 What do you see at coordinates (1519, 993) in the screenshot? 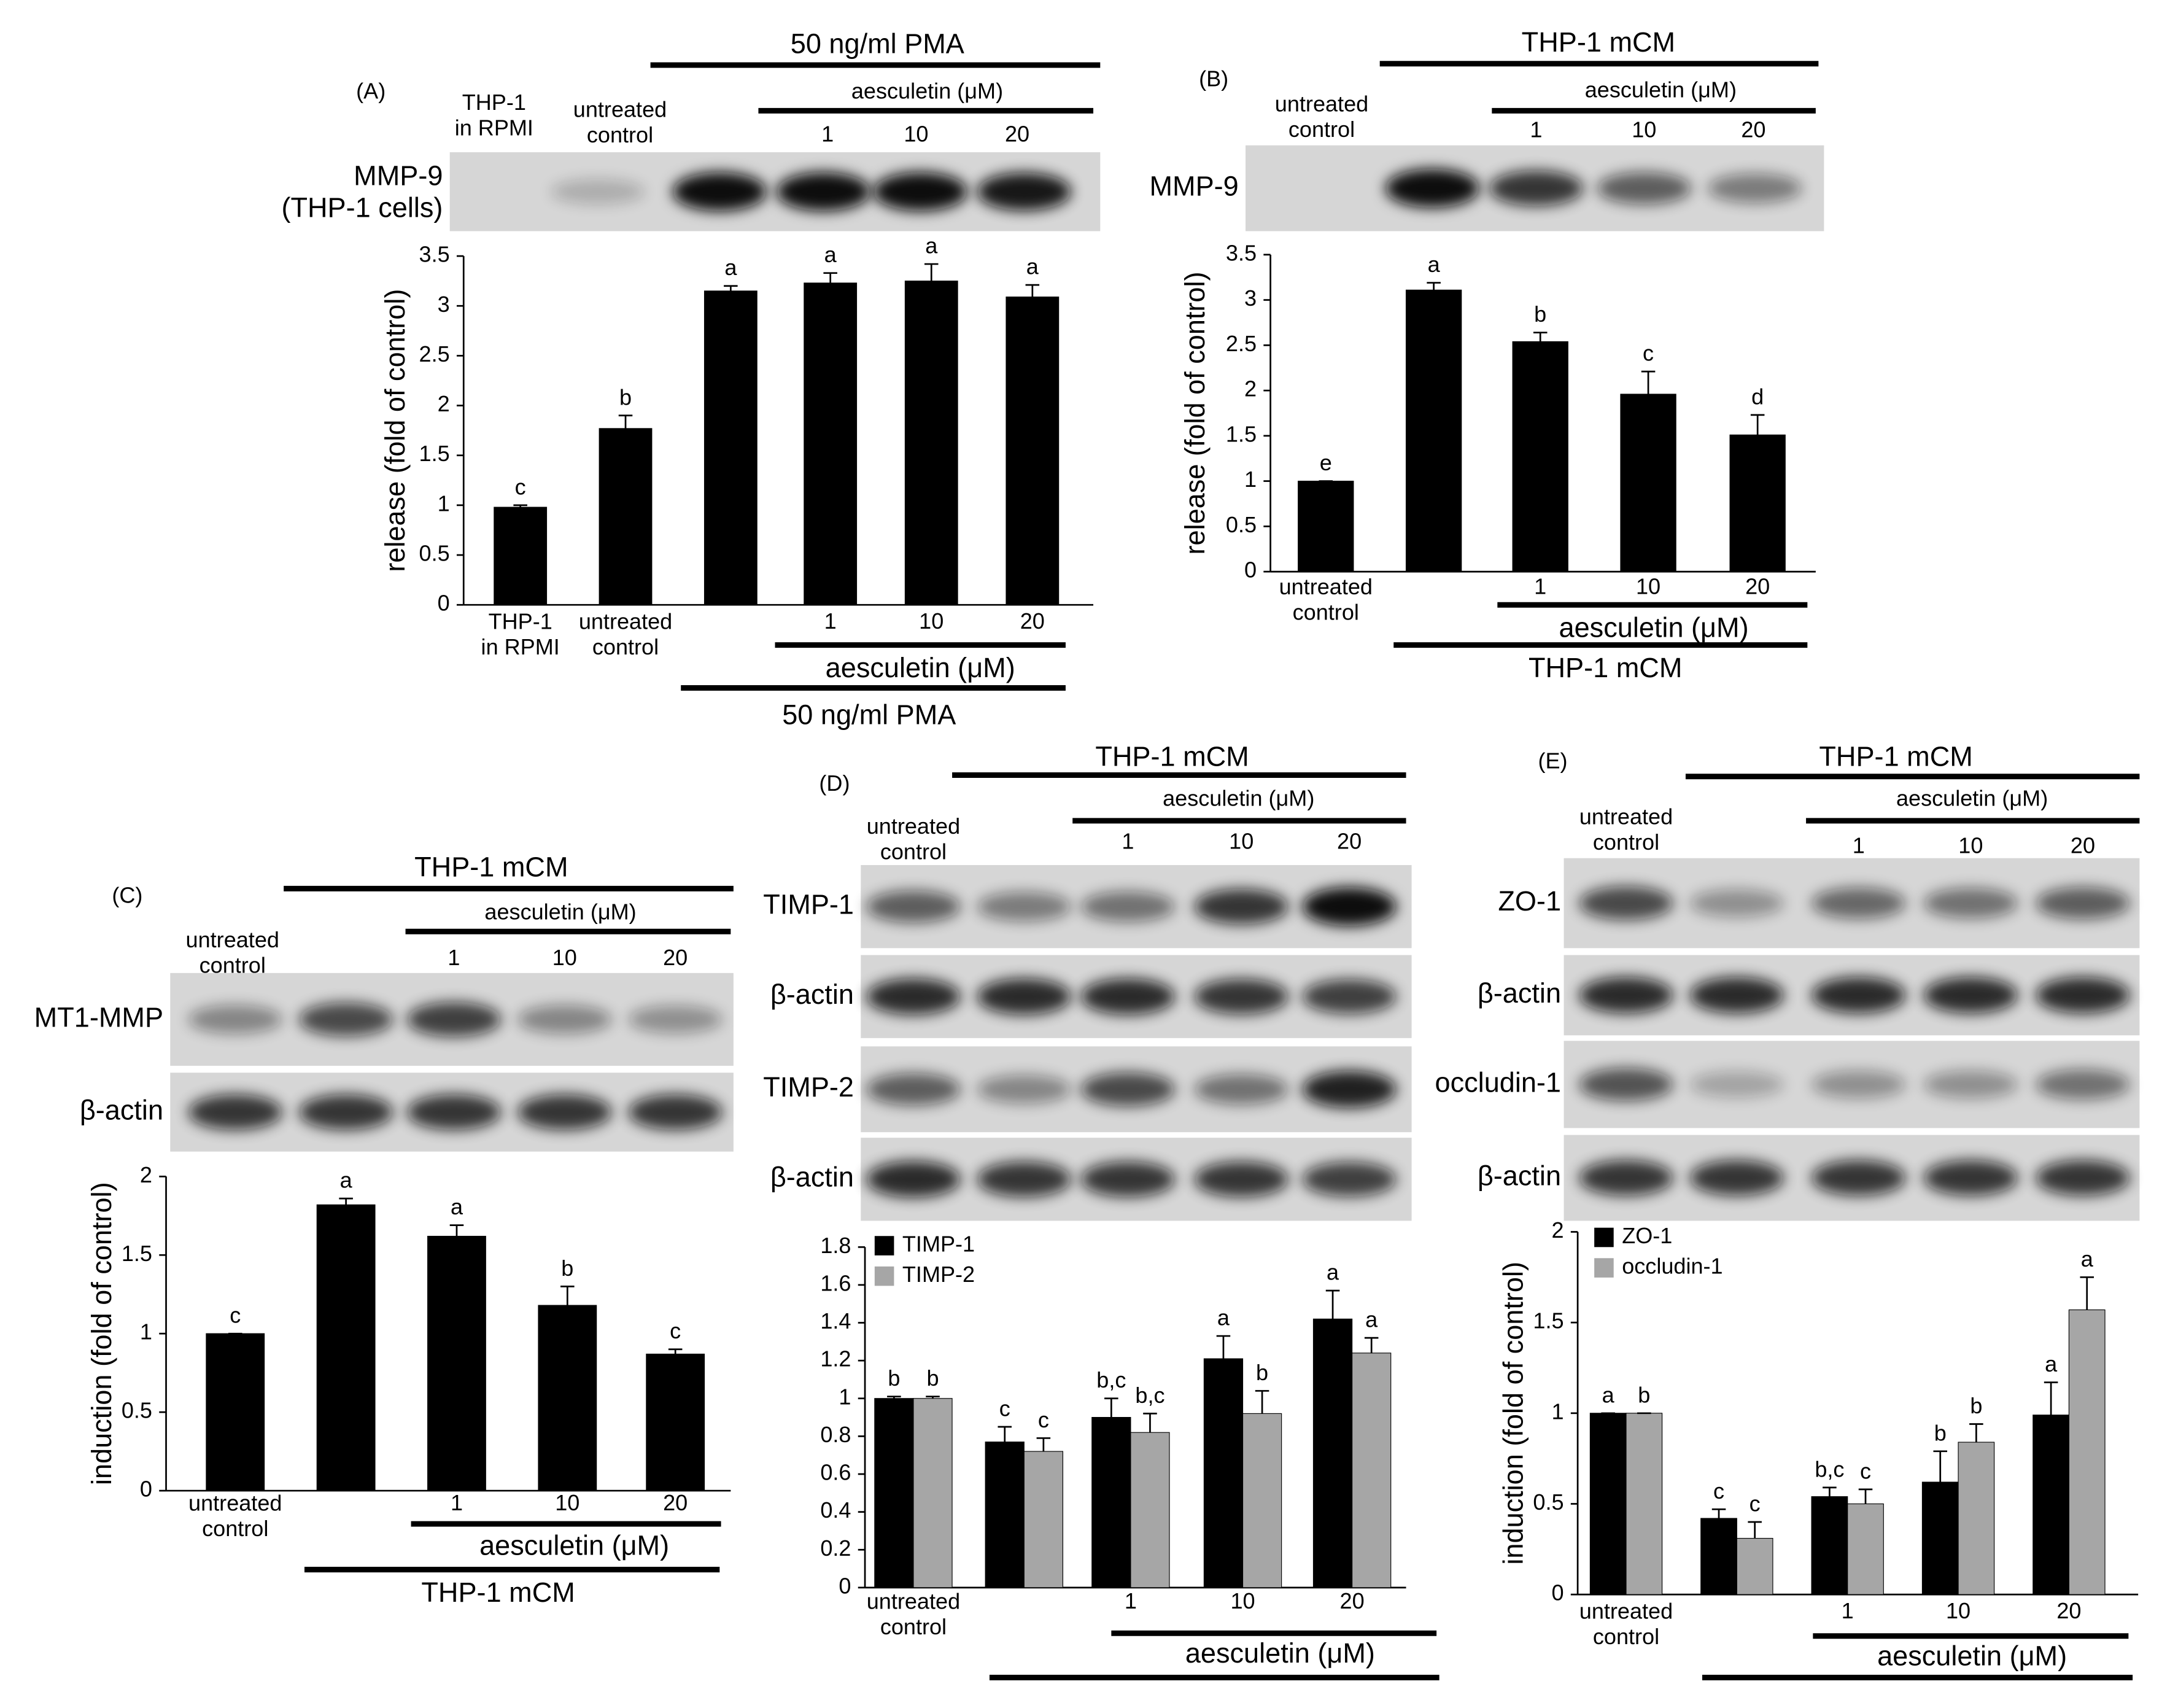
I see `blot-row-label: β-actin` at bounding box center [1519, 993].